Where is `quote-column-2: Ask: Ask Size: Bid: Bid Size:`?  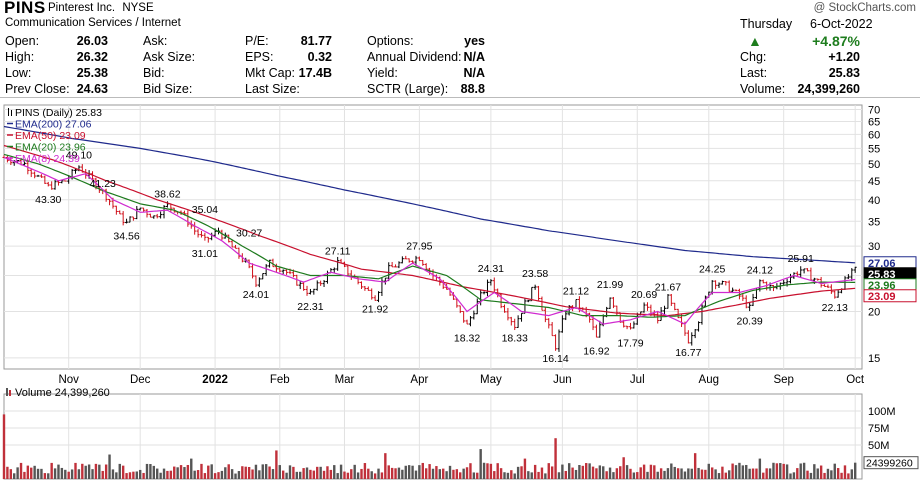 quote-column-2: Ask: Ask Size: Bid: Bid Size: is located at coordinates (176, 65).